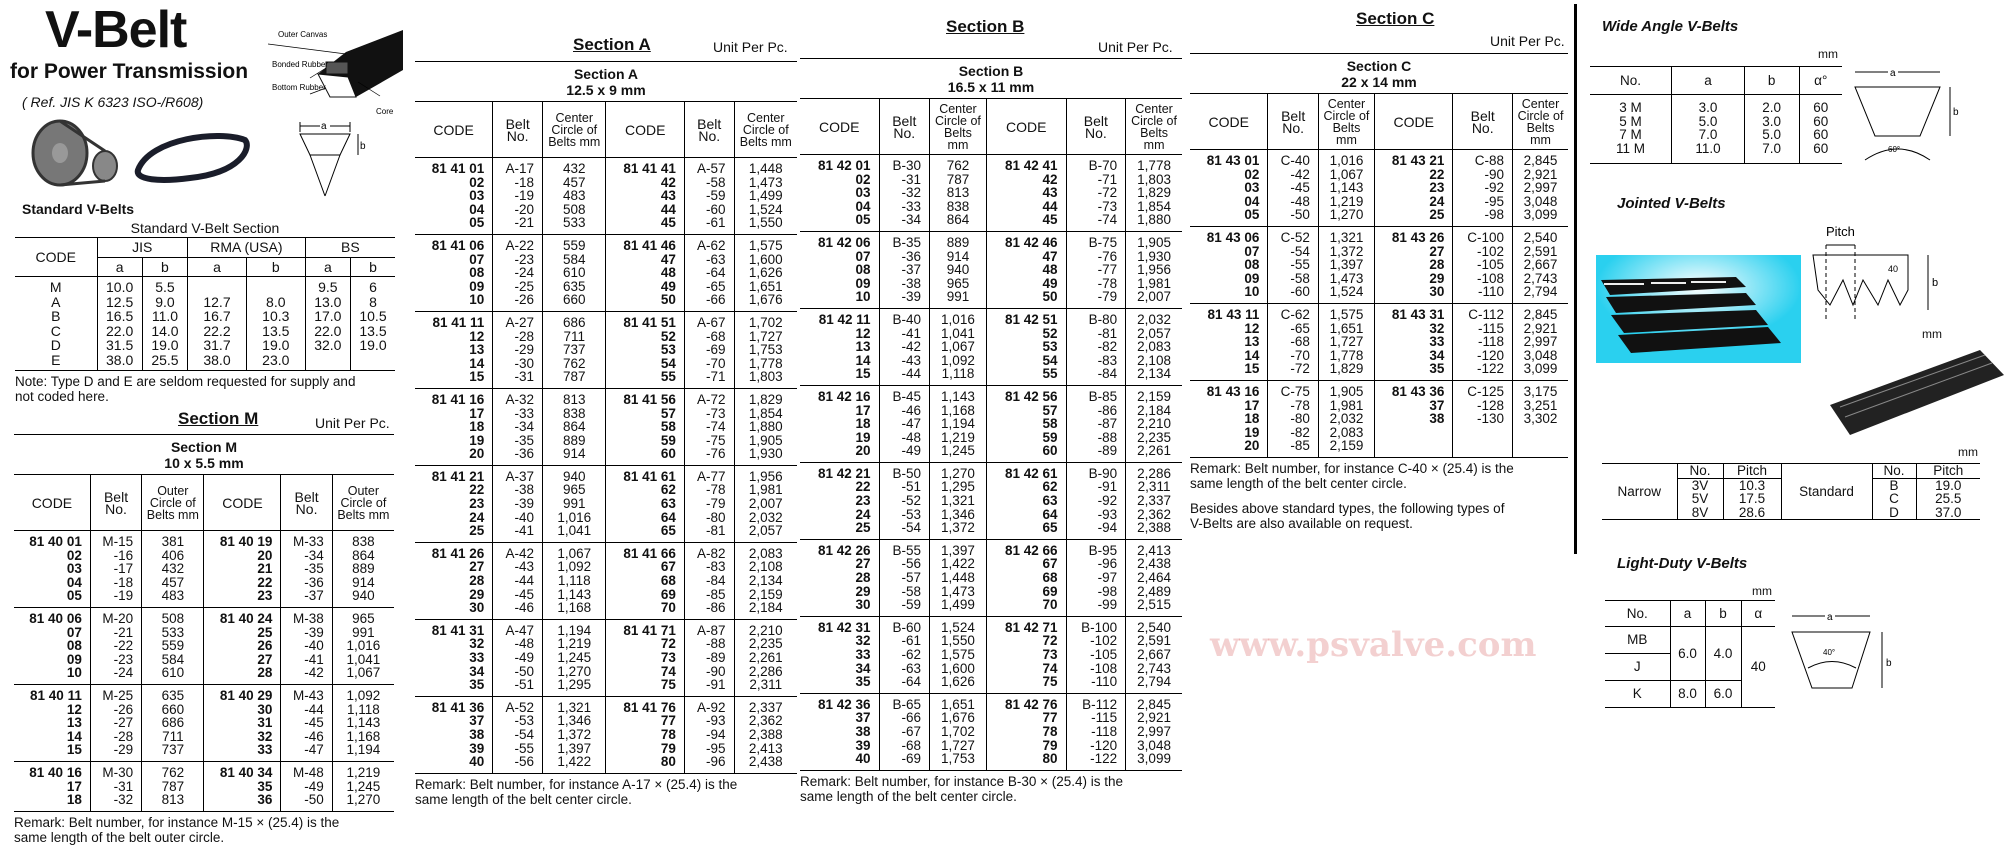 The height and width of the screenshot is (858, 2004). Describe the element at coordinates (958, 451) in the screenshot. I see `length-mm: 1,245` at that location.